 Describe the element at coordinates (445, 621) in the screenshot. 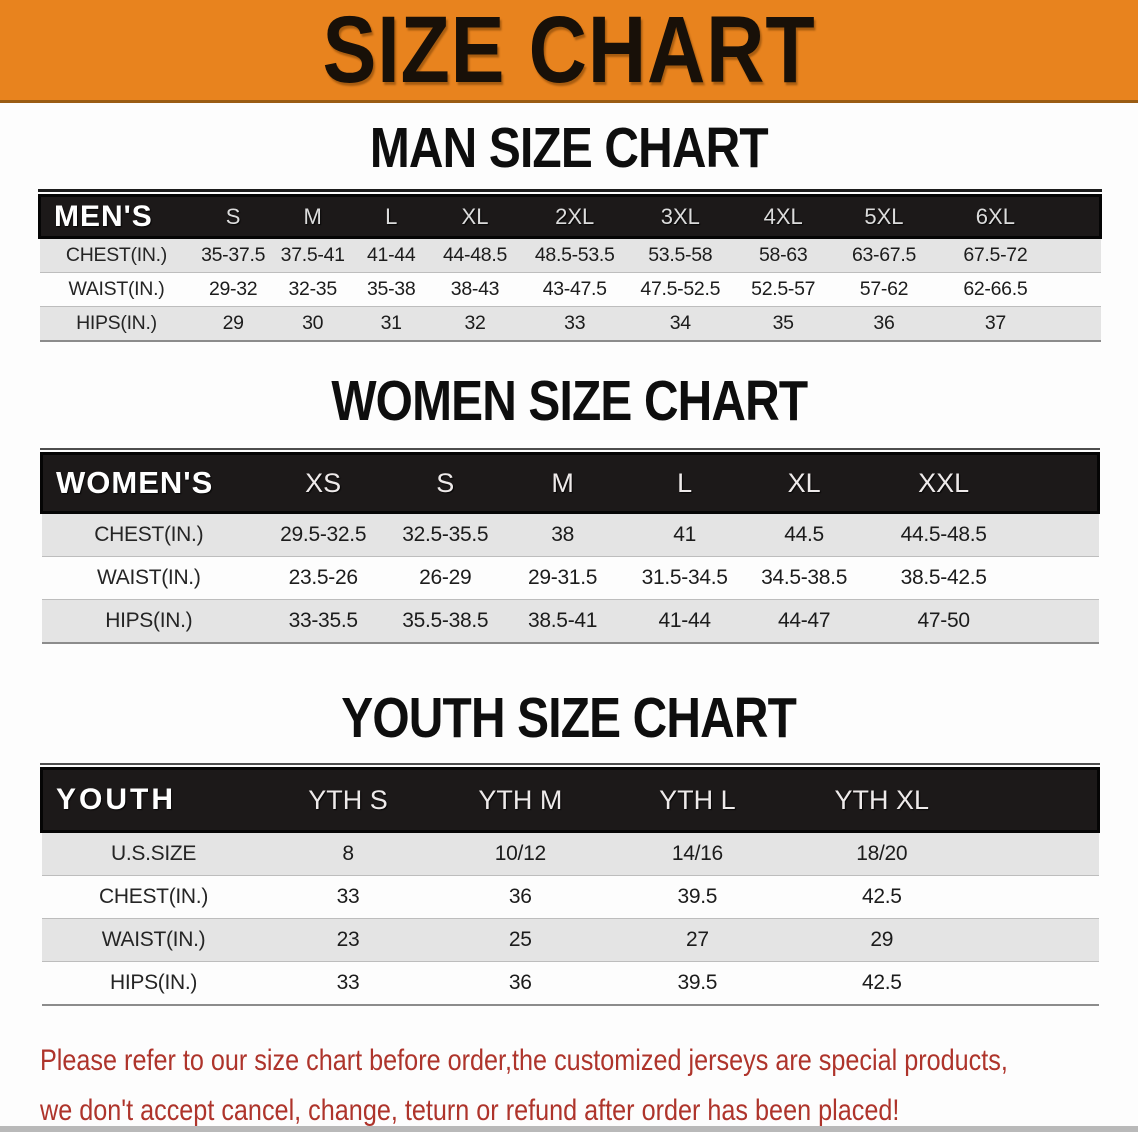

I see `value-cell: 35.5-38.5` at that location.